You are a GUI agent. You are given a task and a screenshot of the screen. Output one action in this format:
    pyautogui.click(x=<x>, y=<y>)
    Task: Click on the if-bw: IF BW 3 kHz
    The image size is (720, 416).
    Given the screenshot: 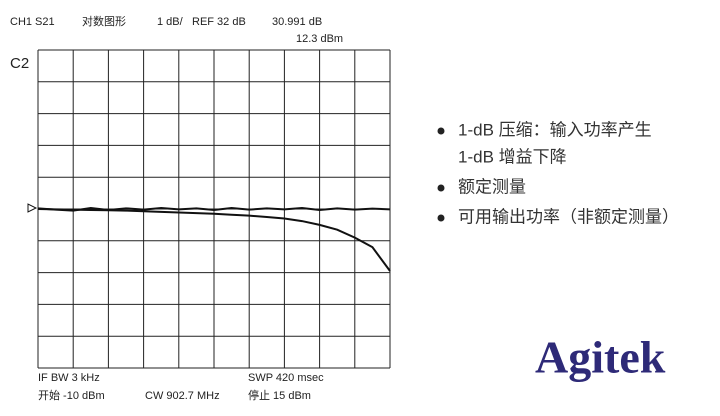 What is the action you would take?
    pyautogui.click(x=69, y=378)
    